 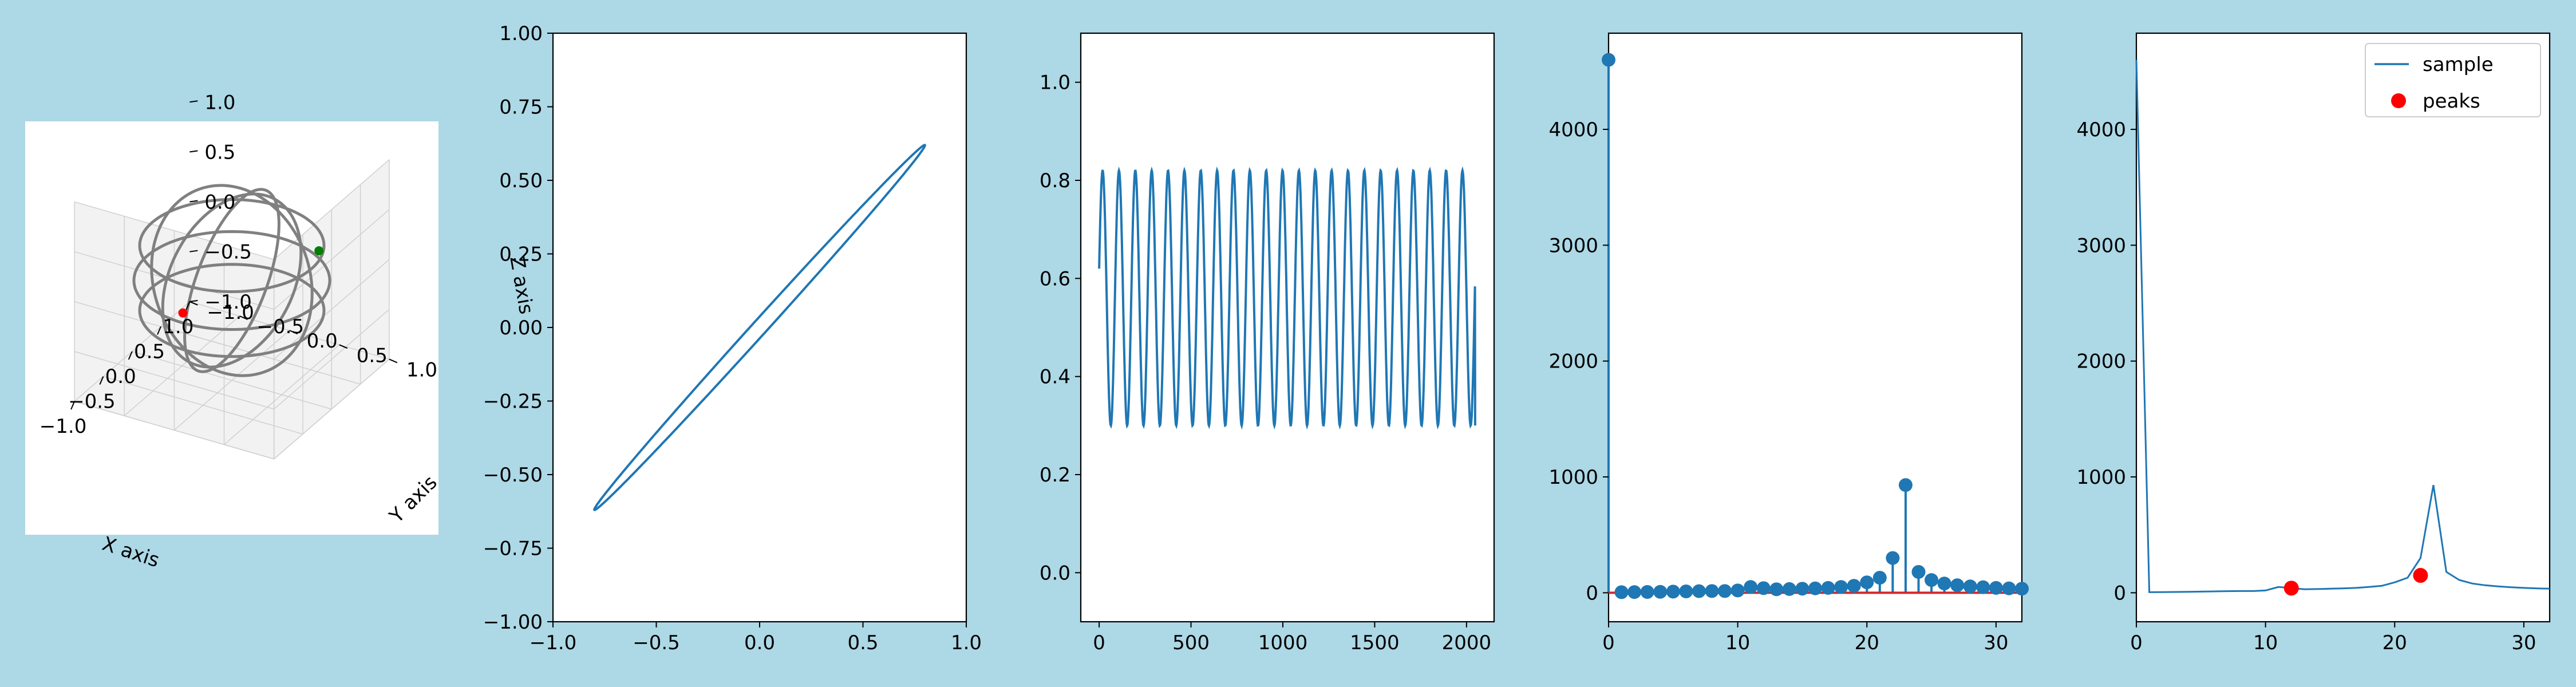 What do you see at coordinates (966, 642) in the screenshot?
I see `x-tick-label: 1.0` at bounding box center [966, 642].